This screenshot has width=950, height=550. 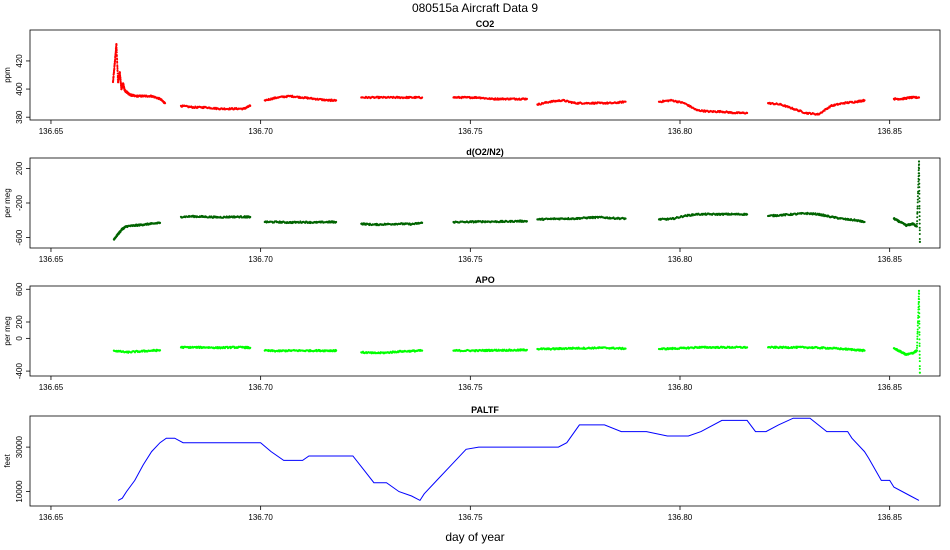 What do you see at coordinates (485, 152) in the screenshot?
I see `panel-title: d(O2/N2)` at bounding box center [485, 152].